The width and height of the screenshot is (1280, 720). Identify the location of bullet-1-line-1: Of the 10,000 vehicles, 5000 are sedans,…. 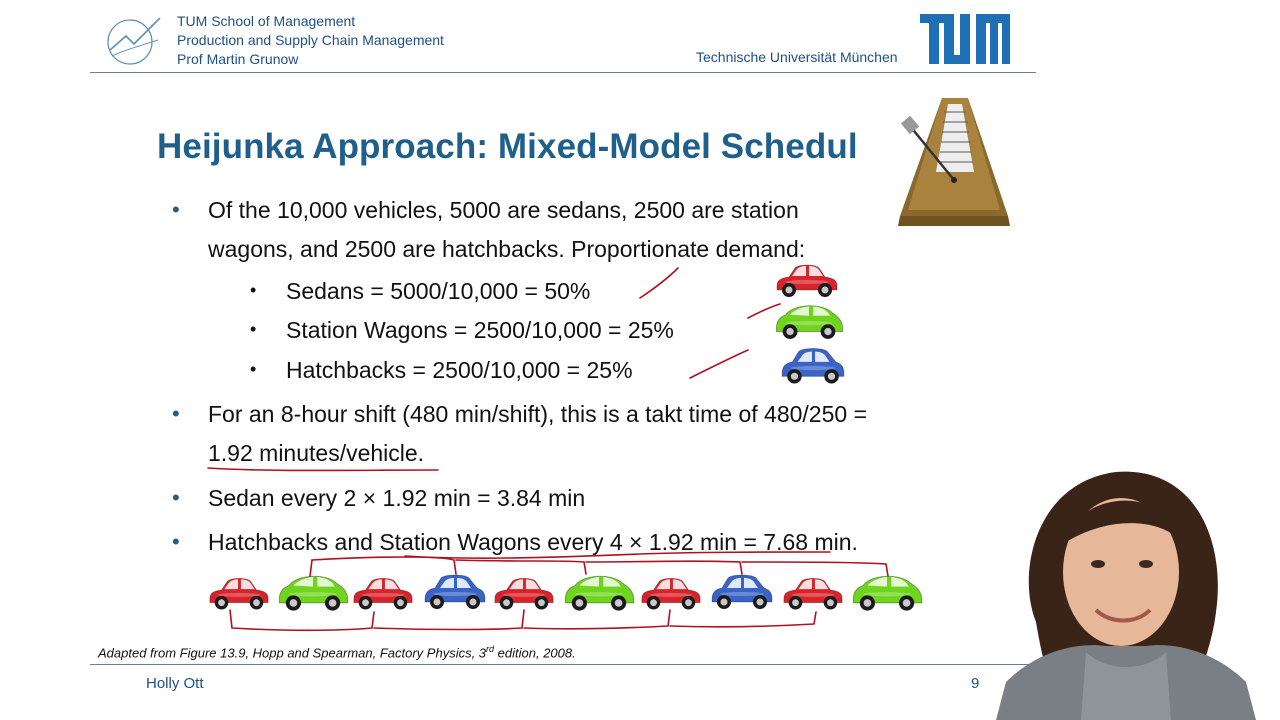
(503, 210).